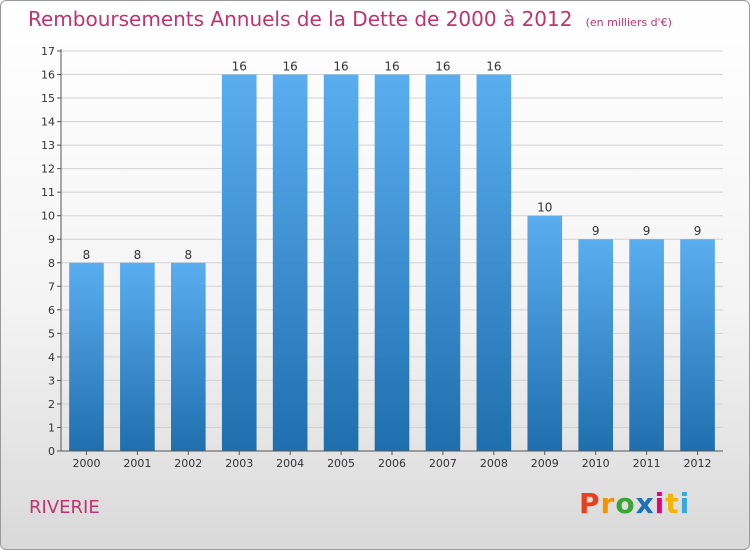 The image size is (750, 550). I want to click on y-tick-label: 15, so click(48, 98).